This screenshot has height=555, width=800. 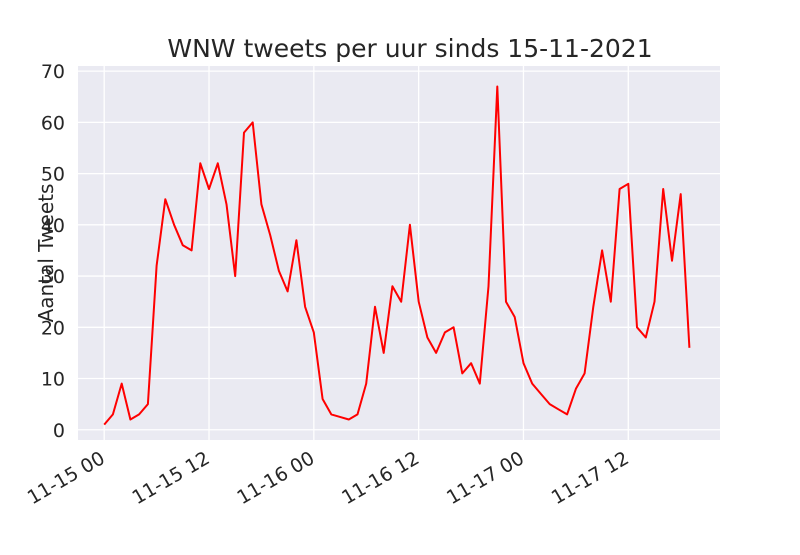 I want to click on y-tick-label: 60, so click(x=53, y=123).